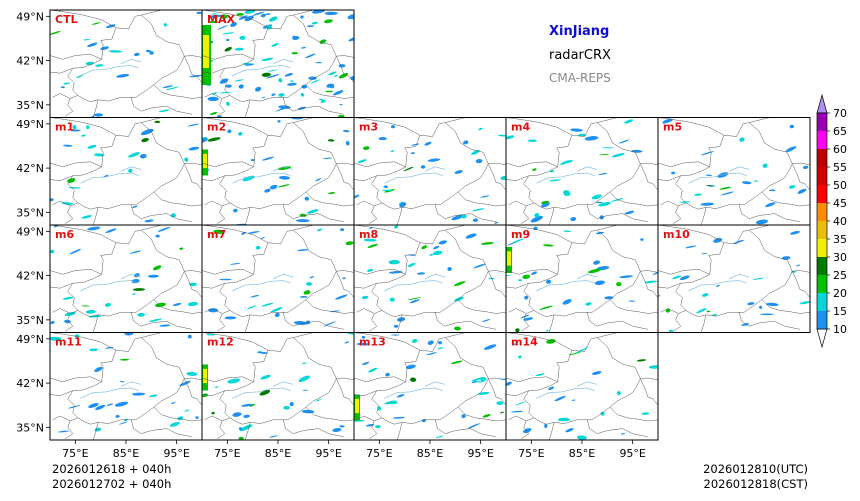 This screenshot has height=501, width=860. What do you see at coordinates (30, 212) in the screenshot?
I see `lat-label: 35°N` at bounding box center [30, 212].